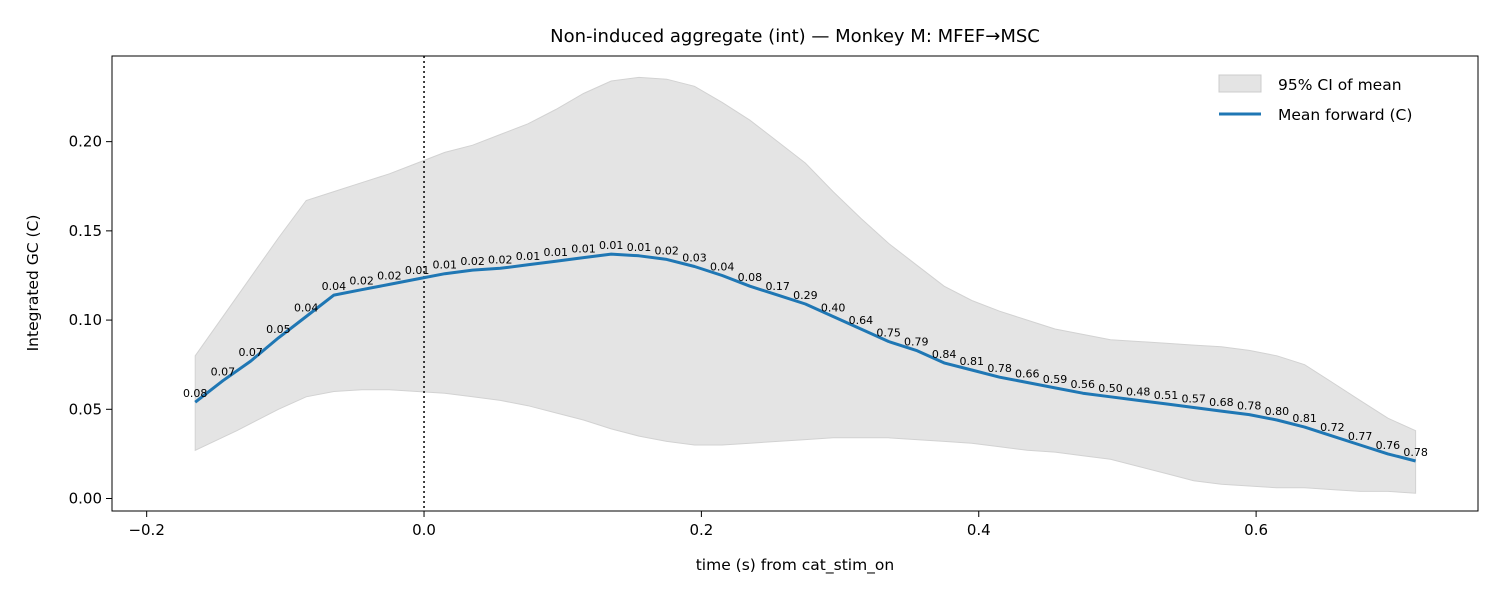  I want to click on point-label: 0.50, so click(1110, 388).